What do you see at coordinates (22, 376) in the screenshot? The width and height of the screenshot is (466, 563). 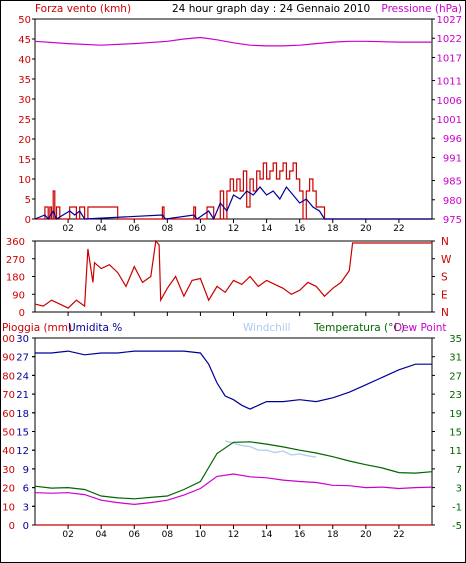 I see `humidity-tick-label: 24` at bounding box center [22, 376].